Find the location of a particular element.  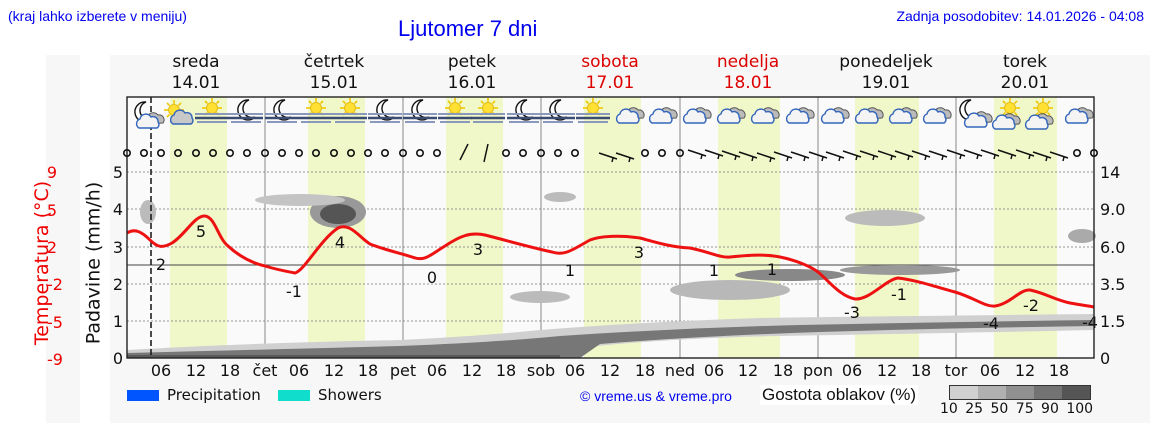

precip-axis-ticks: 5 4 3 2 1 0 is located at coordinates (118, 265).